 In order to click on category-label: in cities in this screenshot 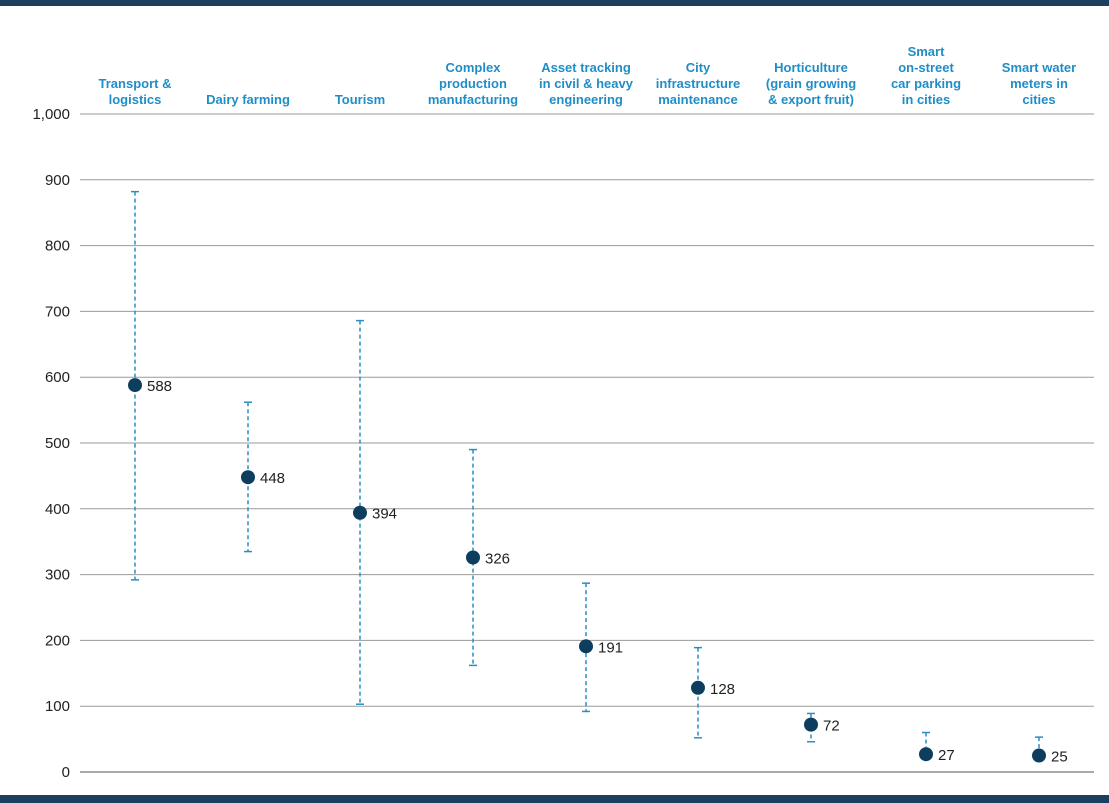, I will do `click(926, 99)`.